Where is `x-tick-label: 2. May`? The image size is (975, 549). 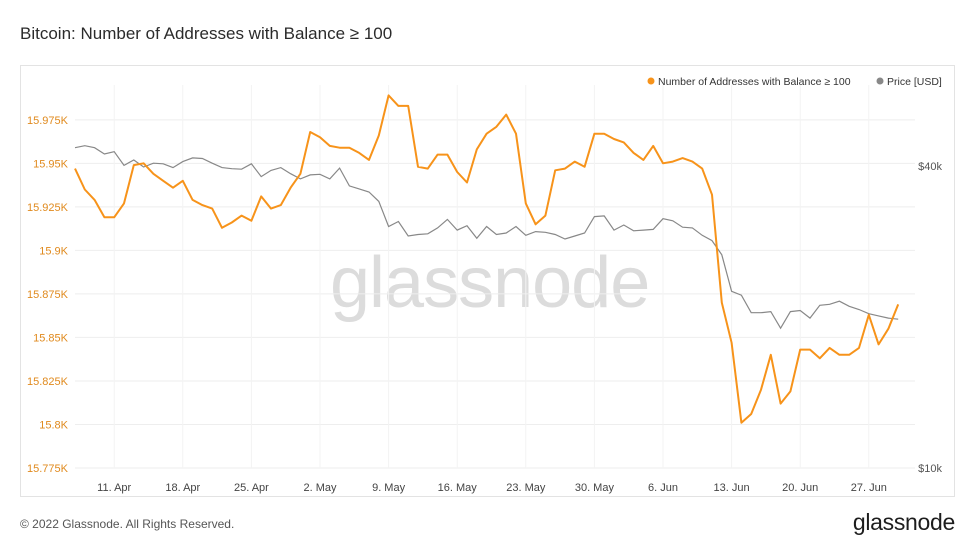 x-tick-label: 2. May is located at coordinates (320, 488).